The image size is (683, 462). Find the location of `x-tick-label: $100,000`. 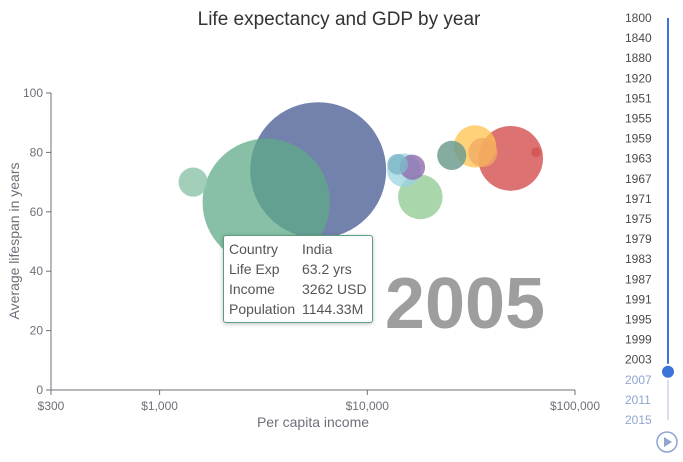

x-tick-label: $100,000 is located at coordinates (575, 406).